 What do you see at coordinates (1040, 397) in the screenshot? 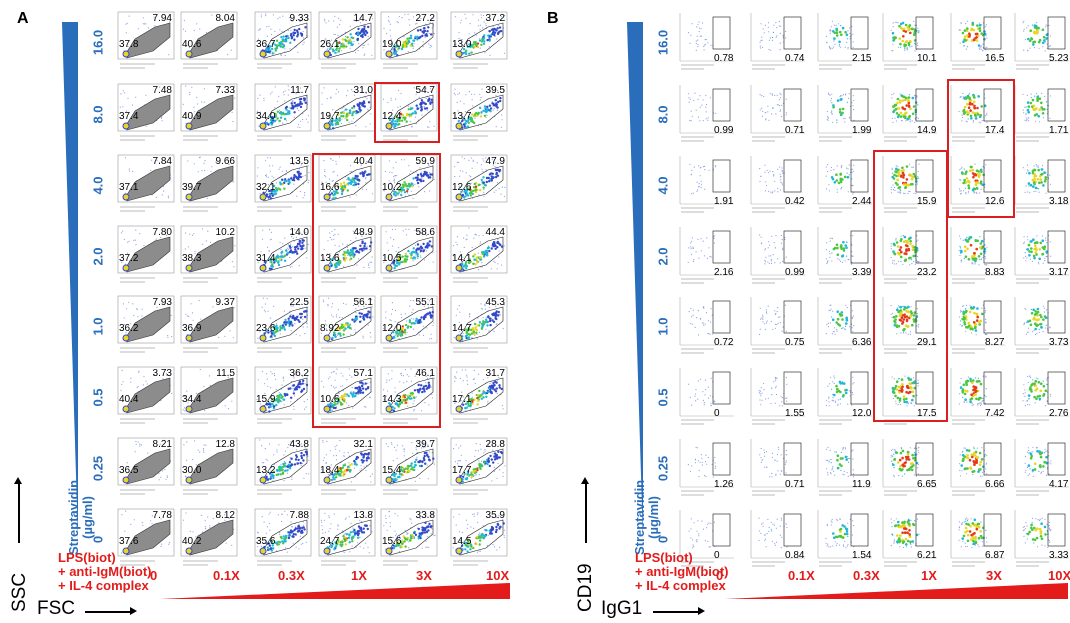
I see `cd19-igg1-plot: 2.76` at bounding box center [1040, 397].